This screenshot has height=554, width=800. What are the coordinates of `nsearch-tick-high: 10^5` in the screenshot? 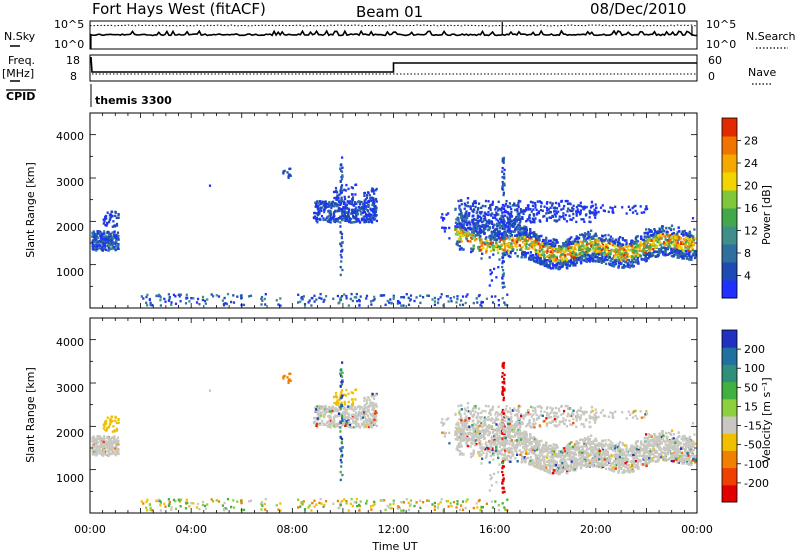 It's located at (721, 24).